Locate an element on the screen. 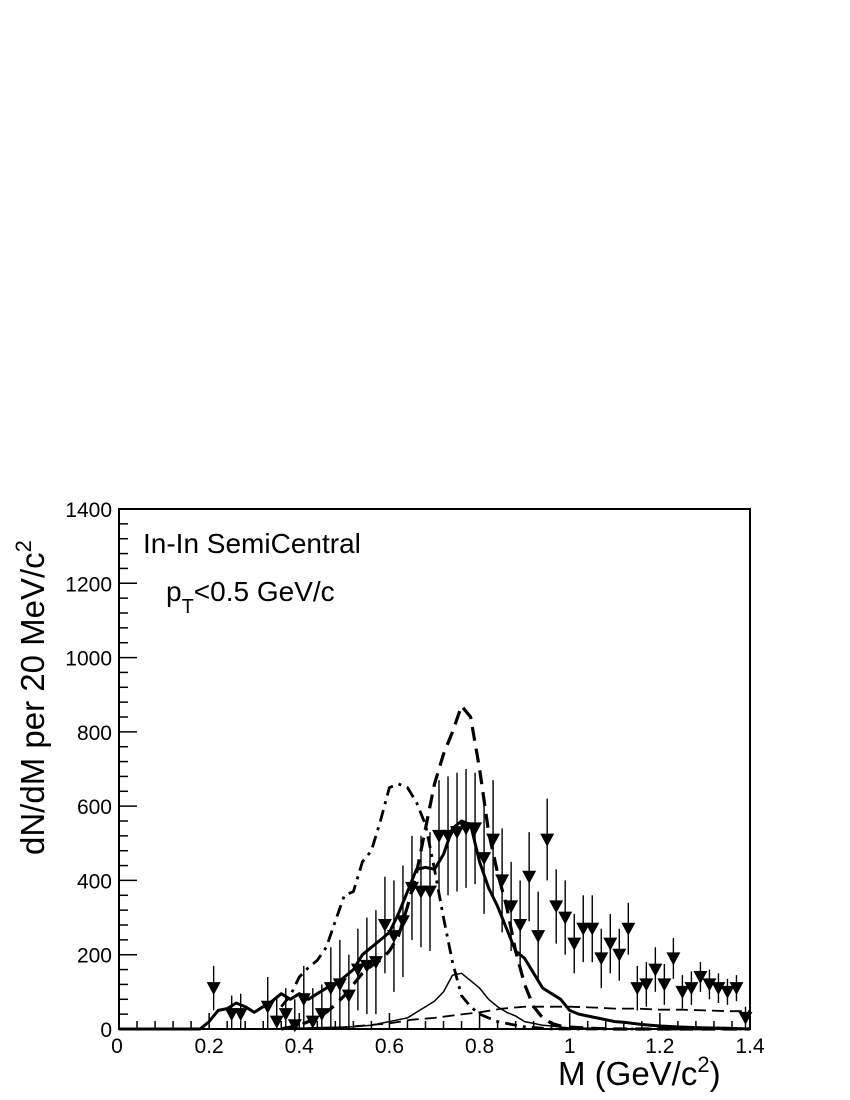 Image resolution: width=850 pixels, height=1100 pixels. y-tick-label: 800 is located at coordinates (94, 733).